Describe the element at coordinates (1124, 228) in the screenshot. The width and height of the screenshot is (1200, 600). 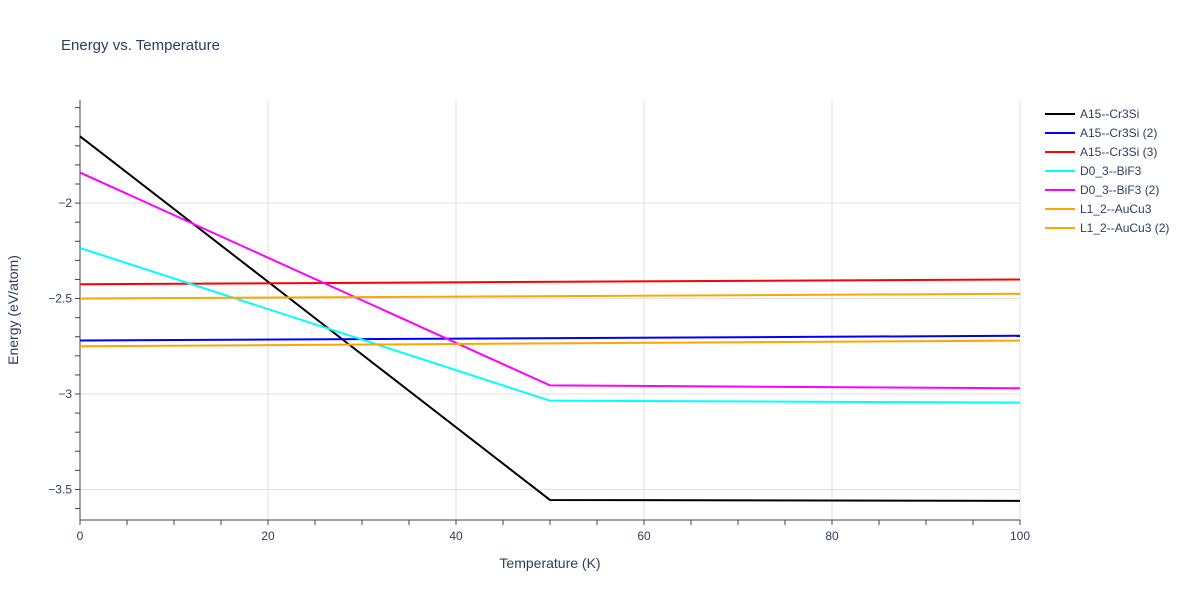
I see `legend-label: L1_2--AuCu3 (2)` at that location.